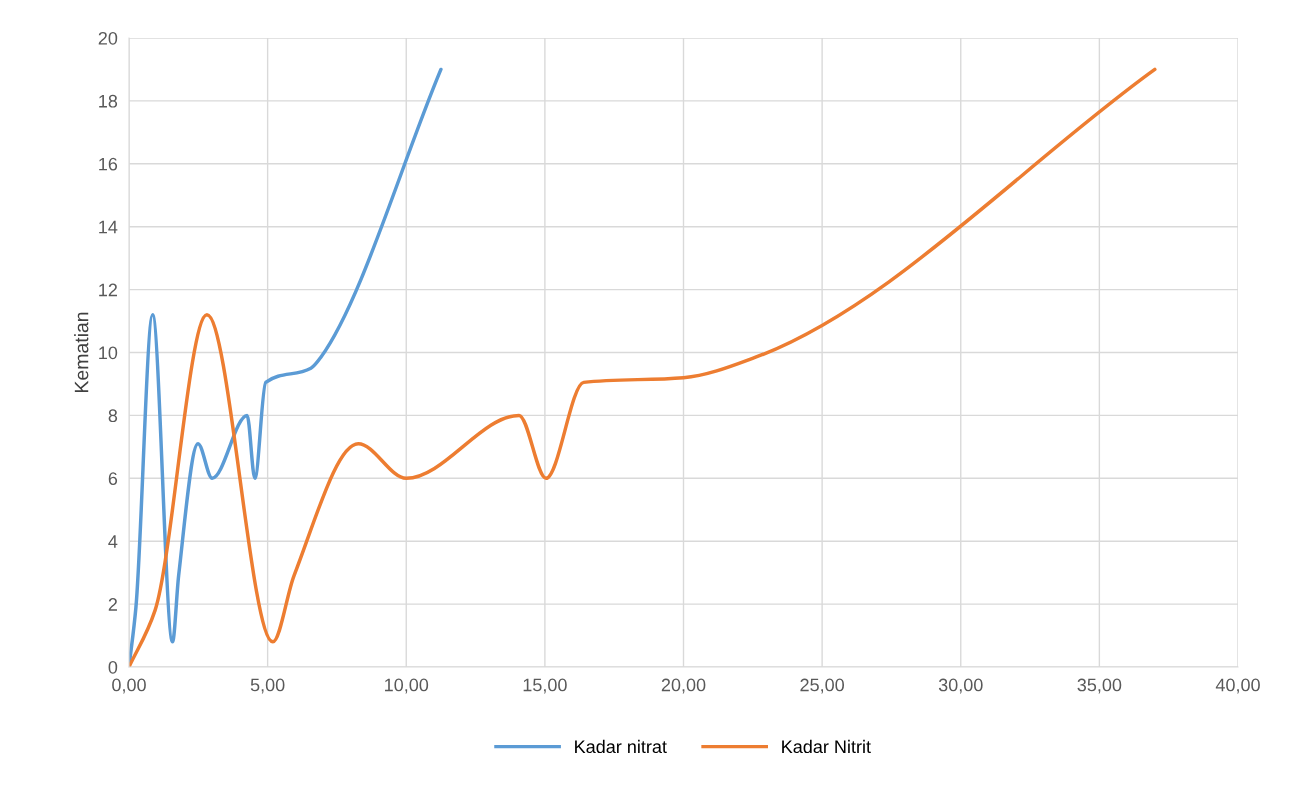 This screenshot has width=1301, height=785. I want to click on x-tick-label: 30,00, so click(960, 686).